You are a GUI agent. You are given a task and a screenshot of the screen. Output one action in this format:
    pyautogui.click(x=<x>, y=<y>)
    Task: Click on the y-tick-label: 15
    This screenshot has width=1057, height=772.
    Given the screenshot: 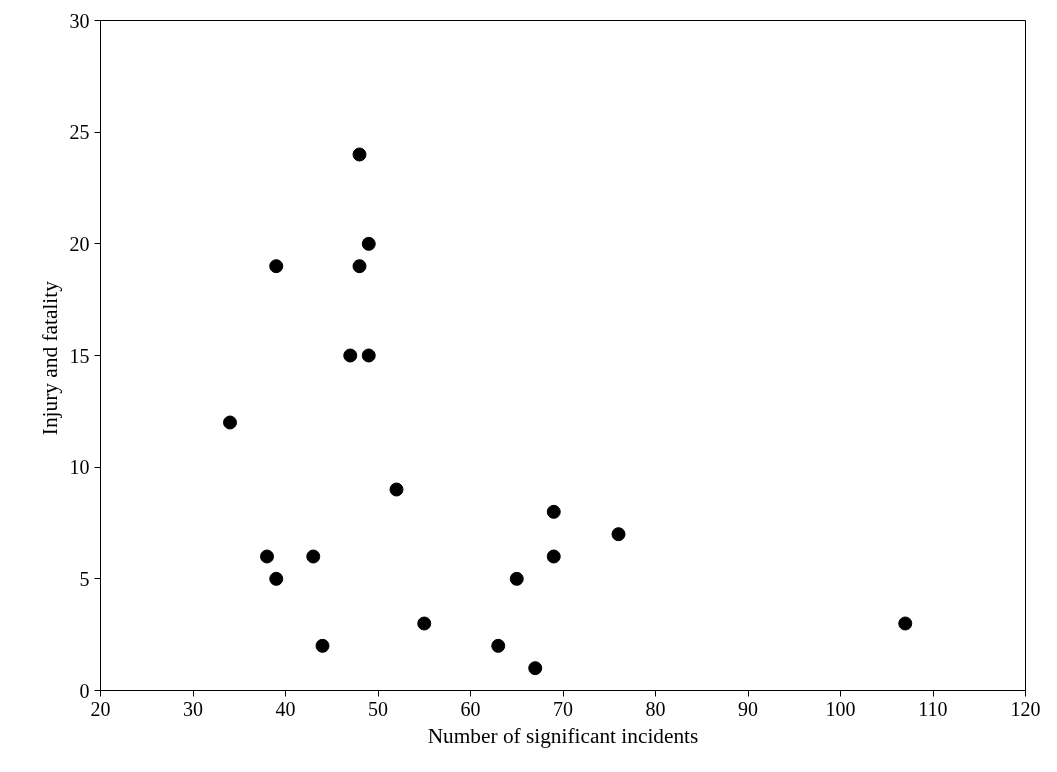 What is the action you would take?
    pyautogui.click(x=79, y=355)
    